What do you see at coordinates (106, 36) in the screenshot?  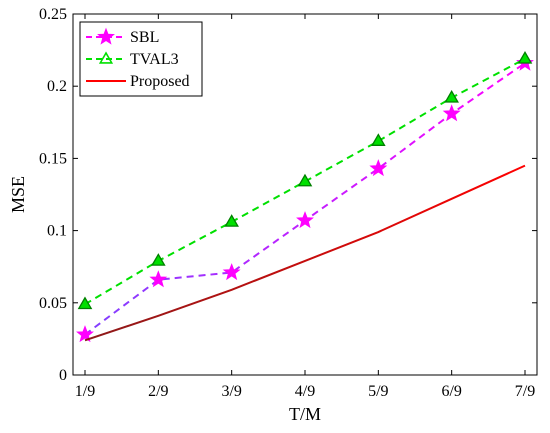 I see `legend-marker-sbl` at bounding box center [106, 36].